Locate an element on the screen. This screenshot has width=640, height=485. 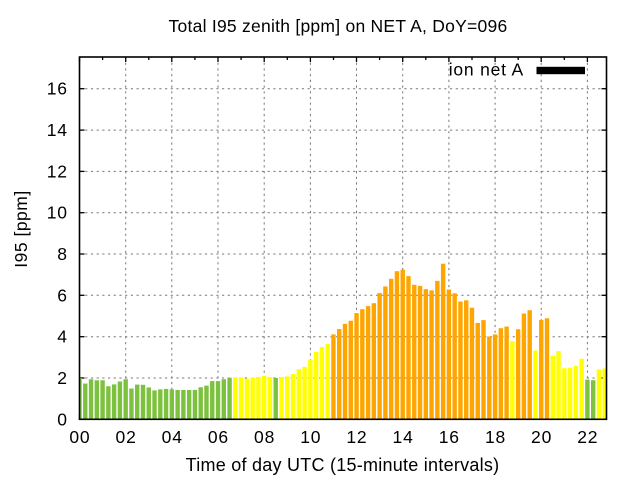
svg-text: 18 is located at coordinates (495, 437).